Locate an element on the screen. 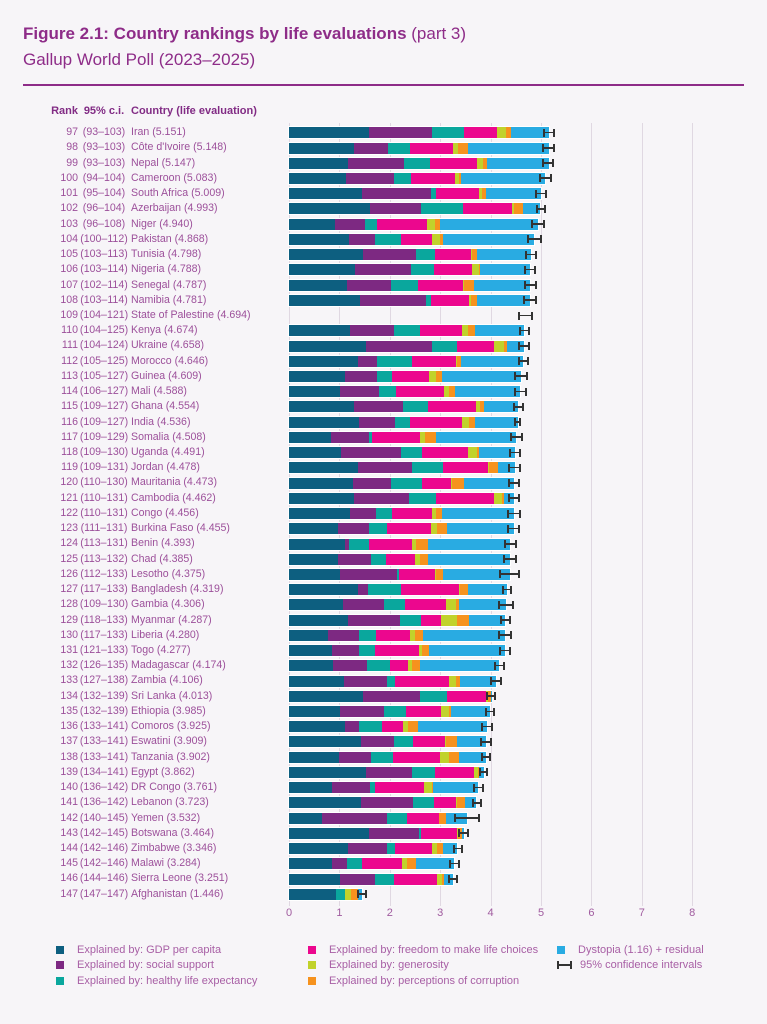 The image size is (767, 1024). country-row-103: 103 (96–108) Niger (4.940) is located at coordinates (383, 224).